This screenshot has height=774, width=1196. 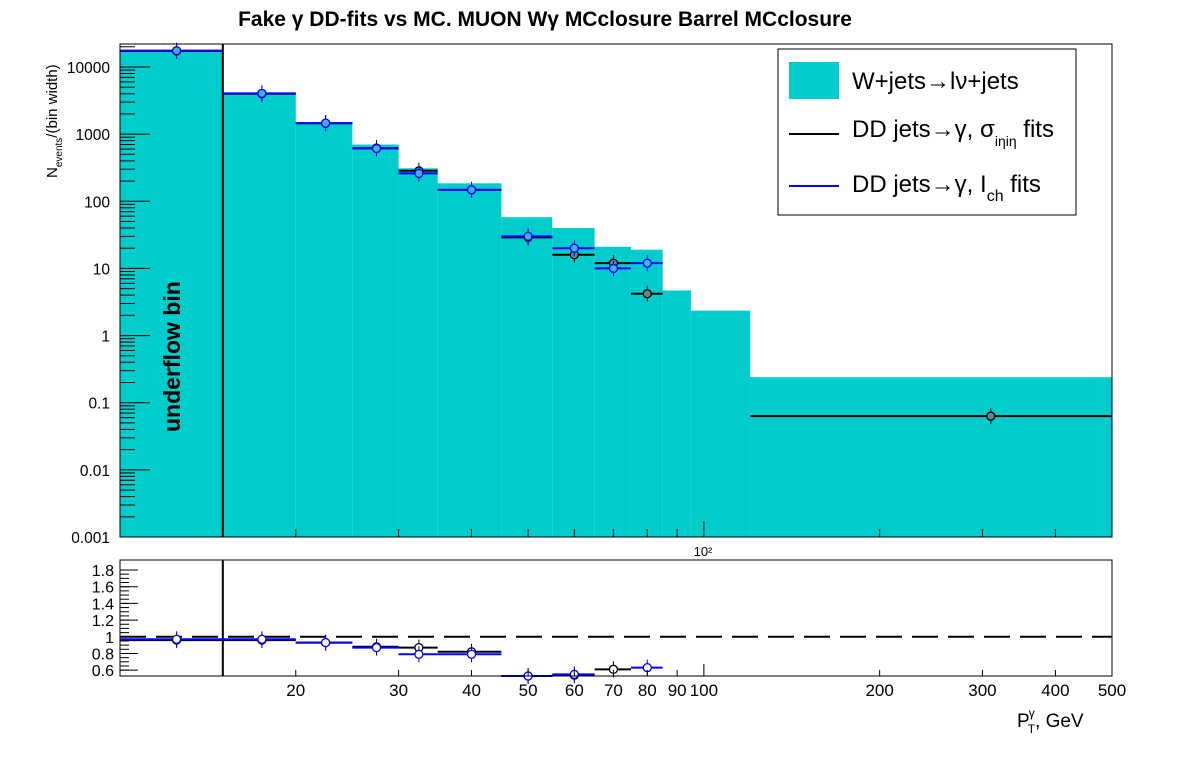 What do you see at coordinates (1112, 690) in the screenshot?
I see `x-tick-label-12: 500` at bounding box center [1112, 690].